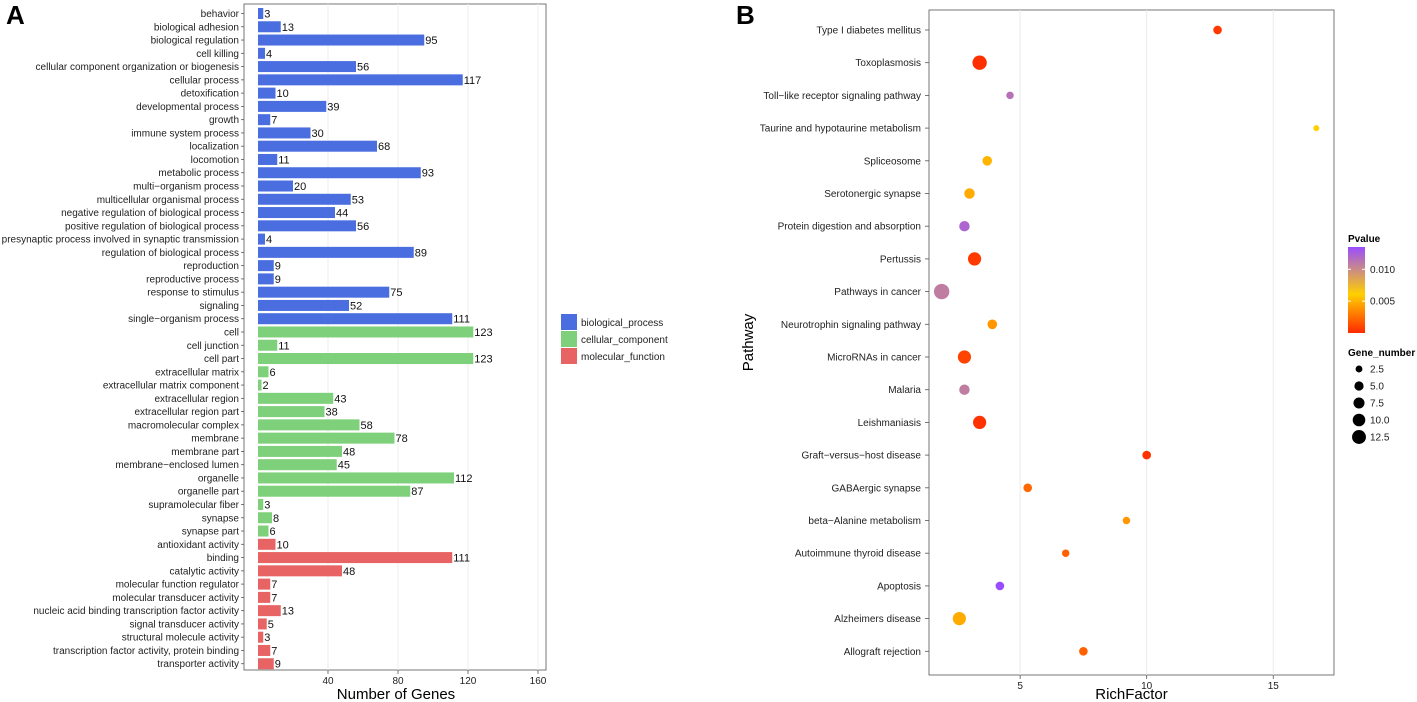  I want to click on point-pertussis, so click(974, 259).